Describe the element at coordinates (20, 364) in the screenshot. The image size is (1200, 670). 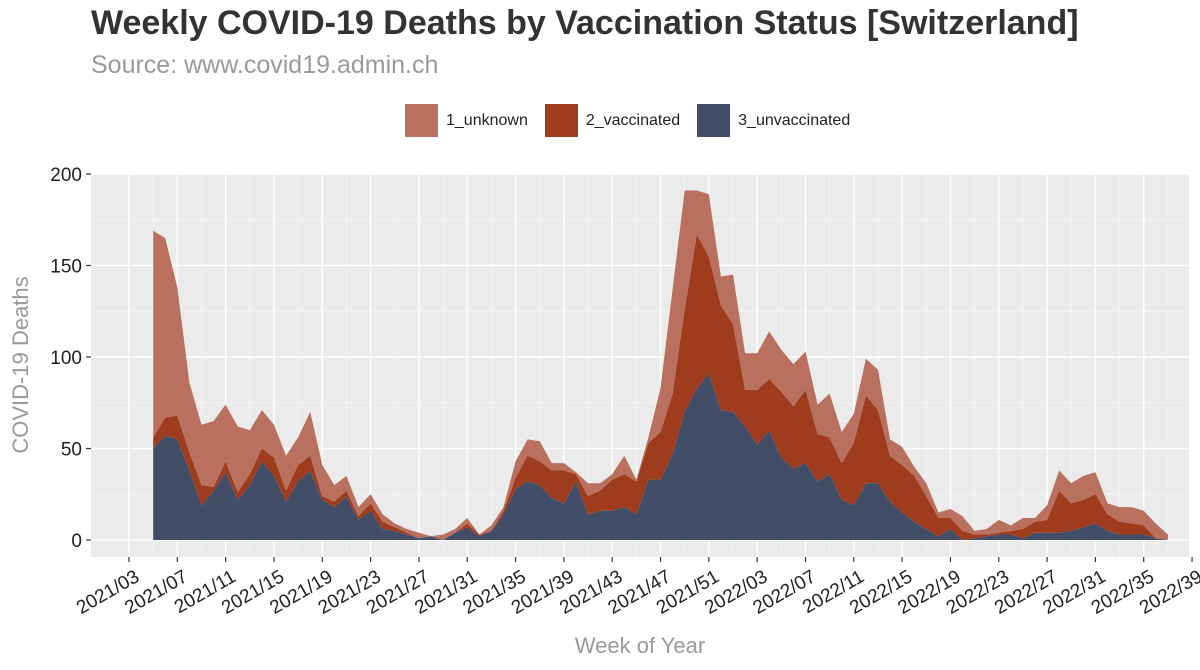
I see `y-axis-title: COVID-19 Deaths` at that location.